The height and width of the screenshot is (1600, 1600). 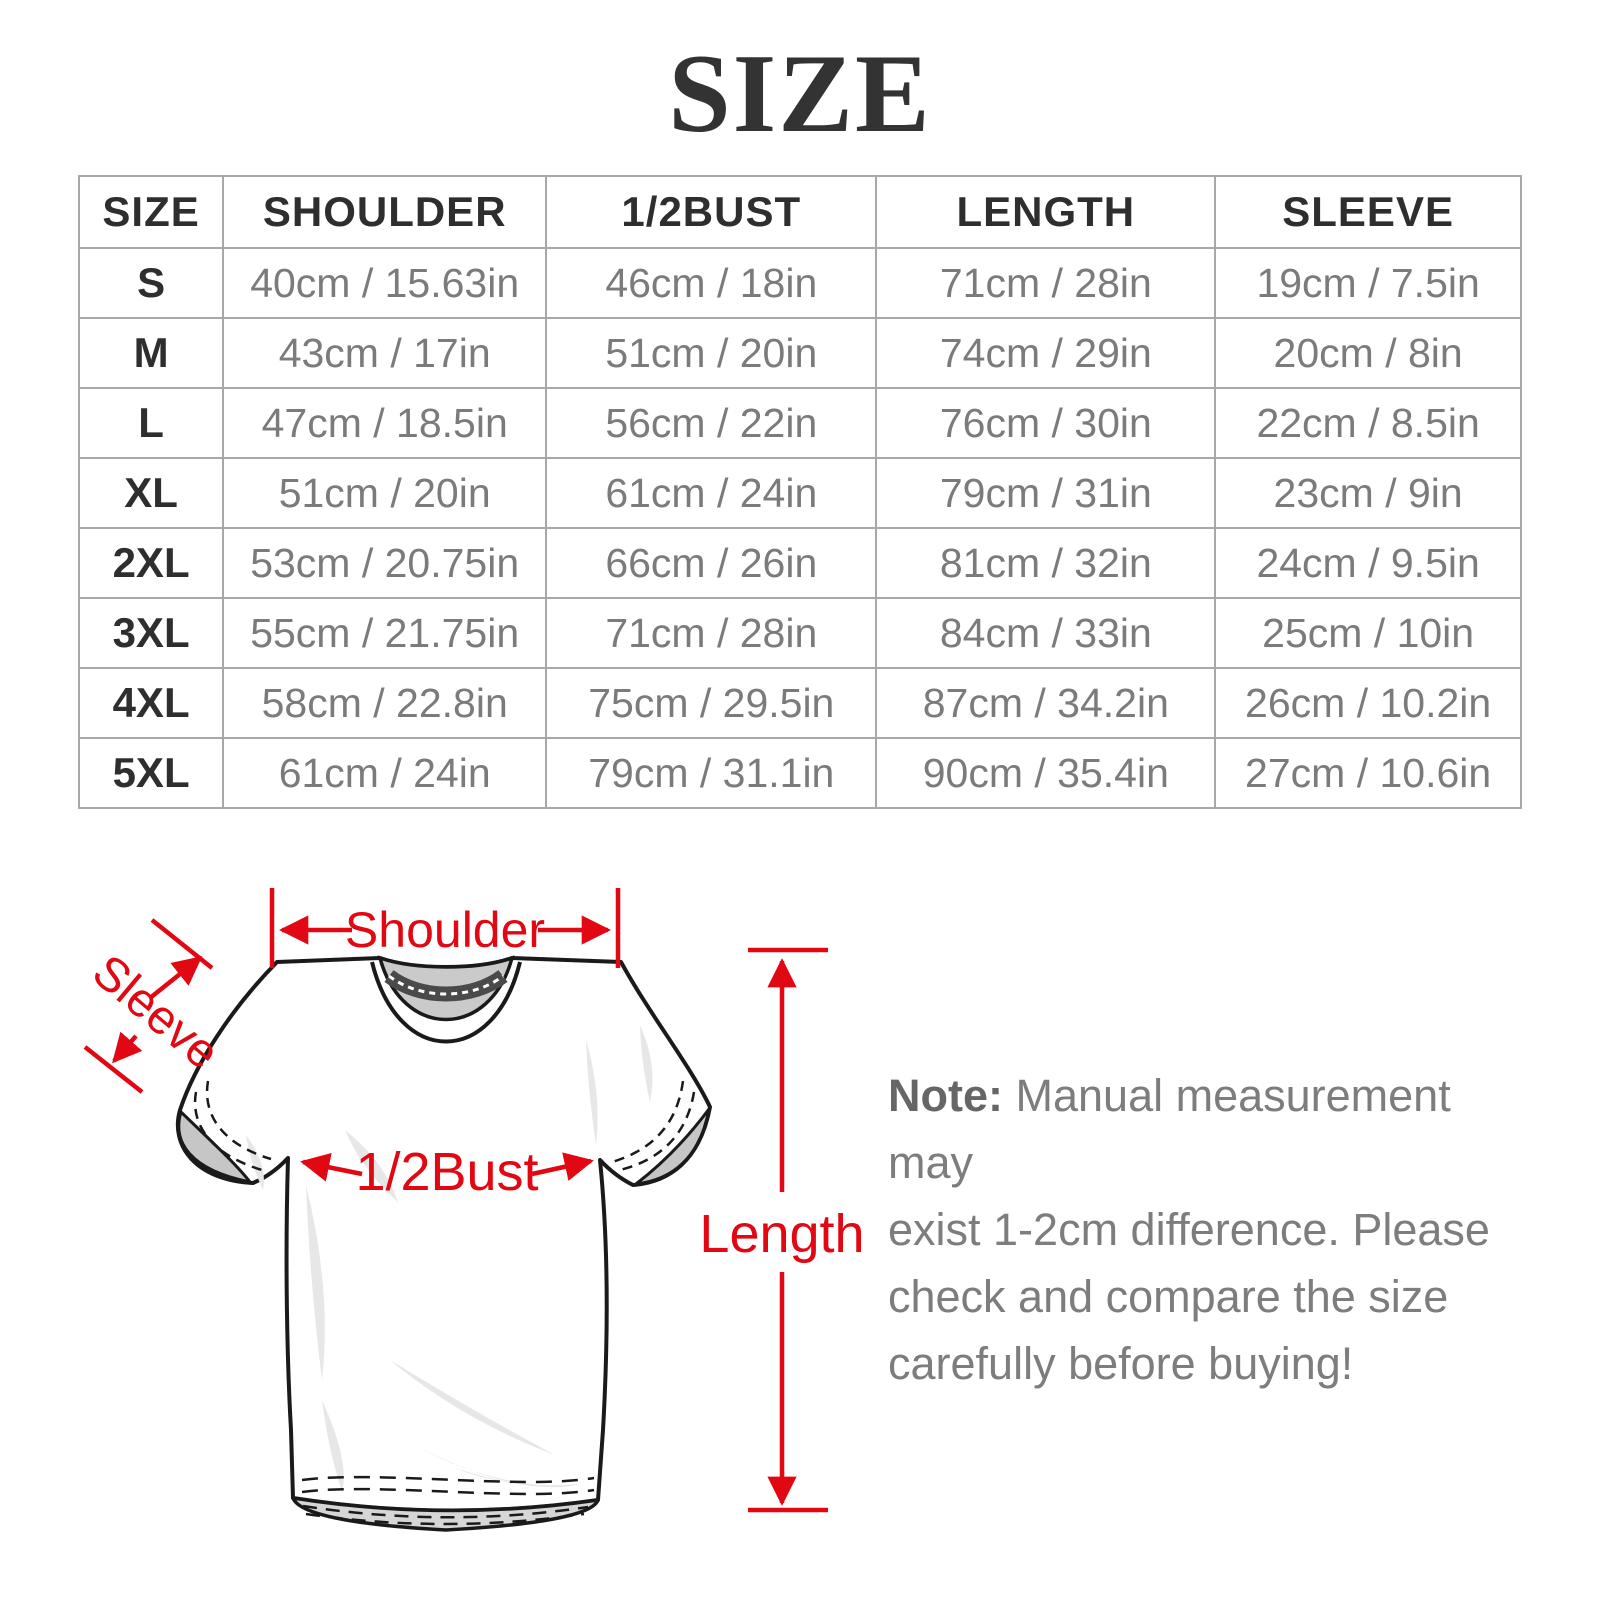 I want to click on measurement-cell: 24cm / 9.5in, so click(x=1368, y=563).